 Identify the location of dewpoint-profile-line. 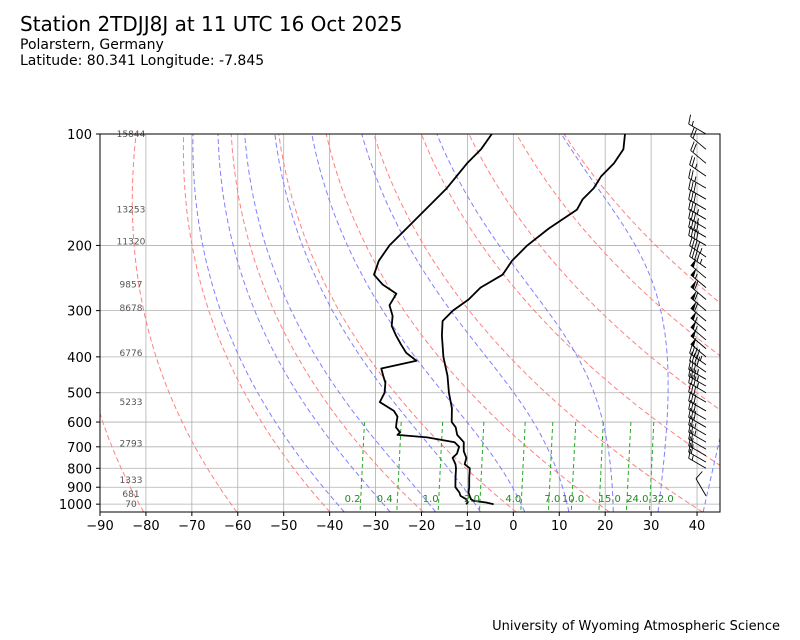
(433, 319).